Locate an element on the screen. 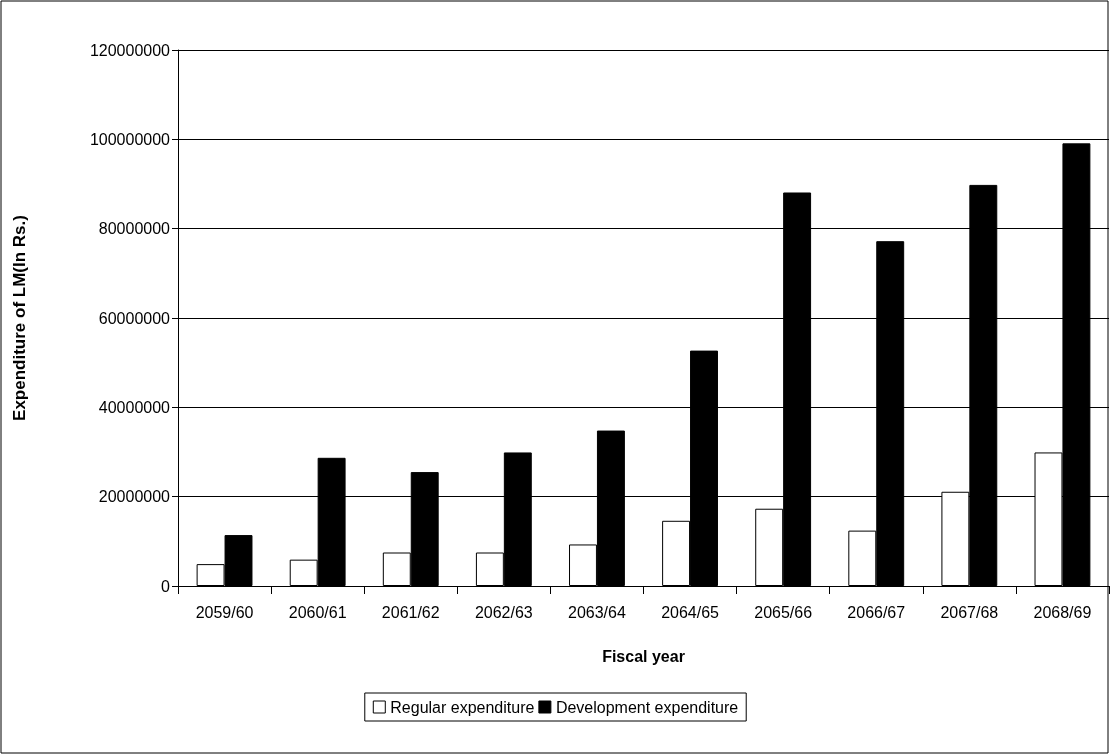  y-tick-label: 120000000 is located at coordinates (130, 50).